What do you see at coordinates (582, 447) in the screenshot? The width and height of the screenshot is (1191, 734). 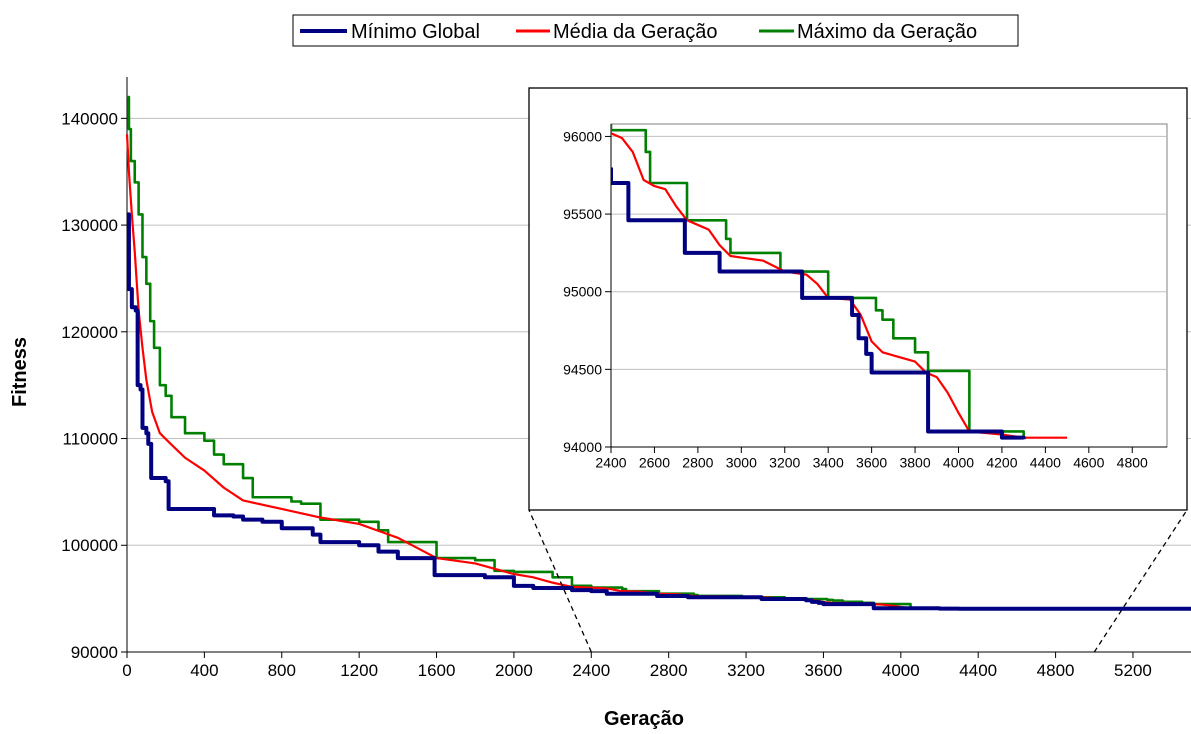 I see `inset-y-tick-label: 94000` at bounding box center [582, 447].